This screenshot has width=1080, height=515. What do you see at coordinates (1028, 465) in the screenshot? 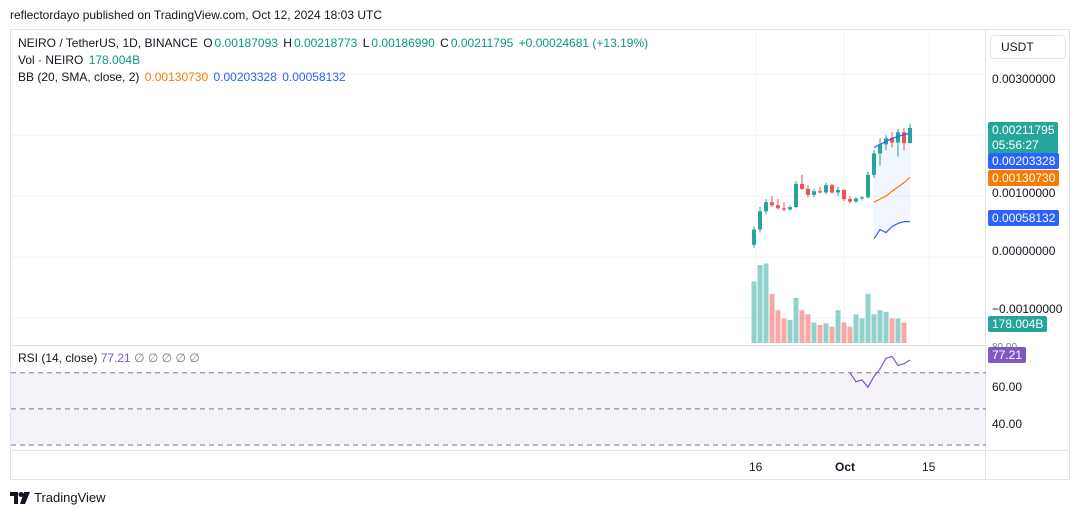
I see `axis-corner` at bounding box center [1028, 465].